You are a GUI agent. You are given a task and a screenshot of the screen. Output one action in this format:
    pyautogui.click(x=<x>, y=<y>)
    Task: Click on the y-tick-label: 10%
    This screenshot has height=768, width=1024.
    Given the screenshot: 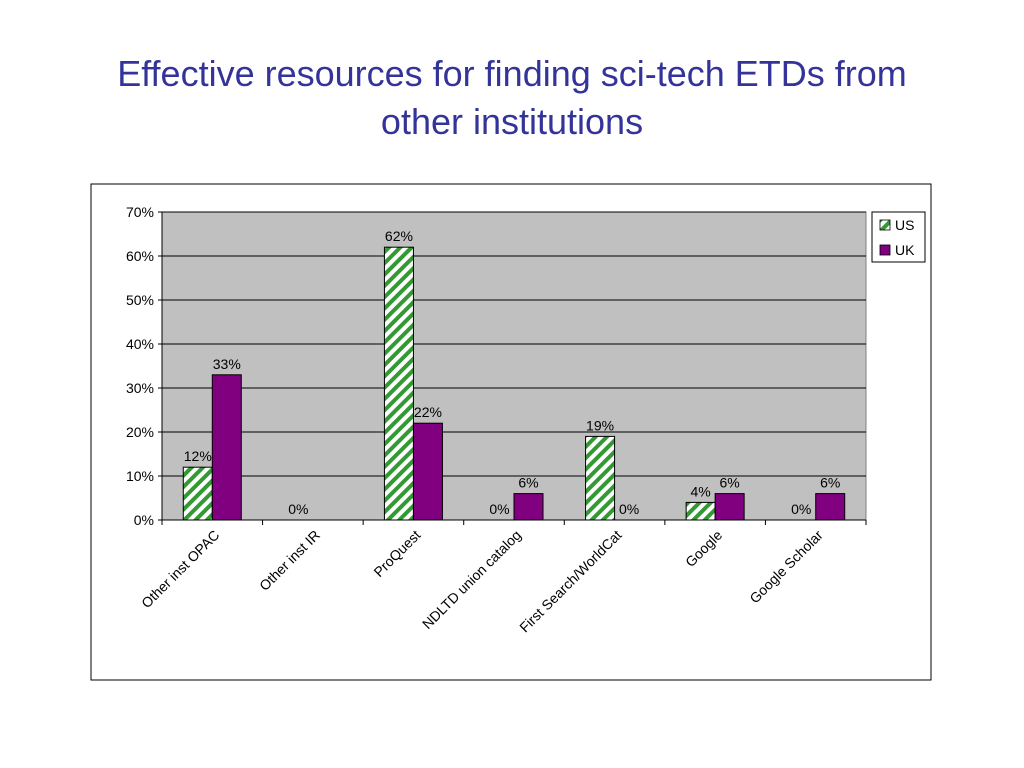 What is the action you would take?
    pyautogui.click(x=140, y=476)
    